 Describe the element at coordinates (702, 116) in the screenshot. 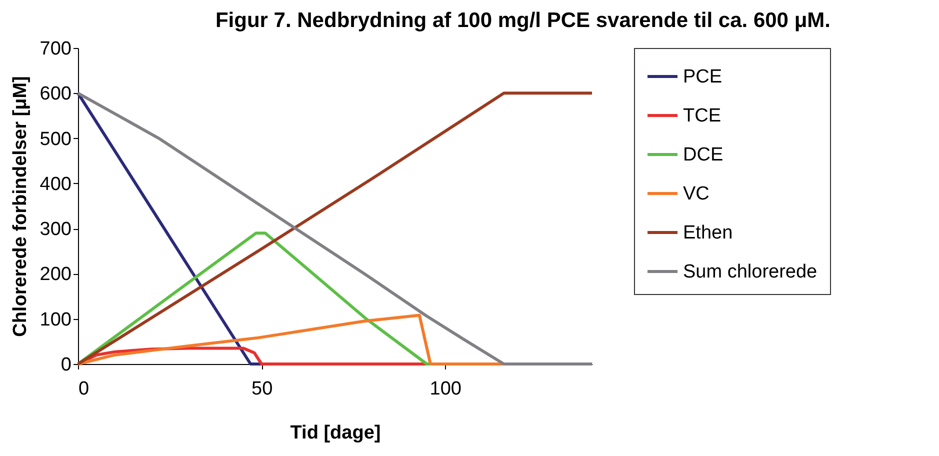

I see `legend-label: TCE` at that location.